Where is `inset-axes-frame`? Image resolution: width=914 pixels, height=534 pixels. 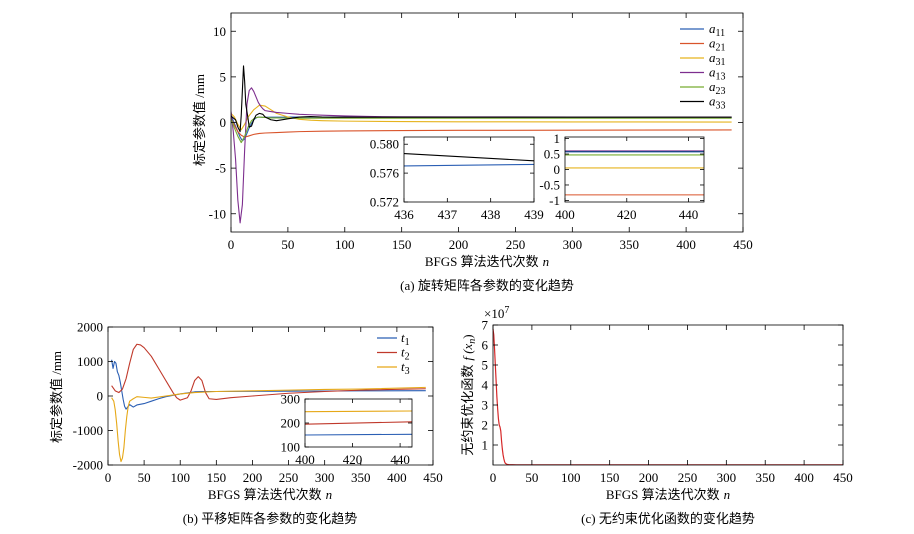
inset-axes-frame is located at coordinates (469, 169).